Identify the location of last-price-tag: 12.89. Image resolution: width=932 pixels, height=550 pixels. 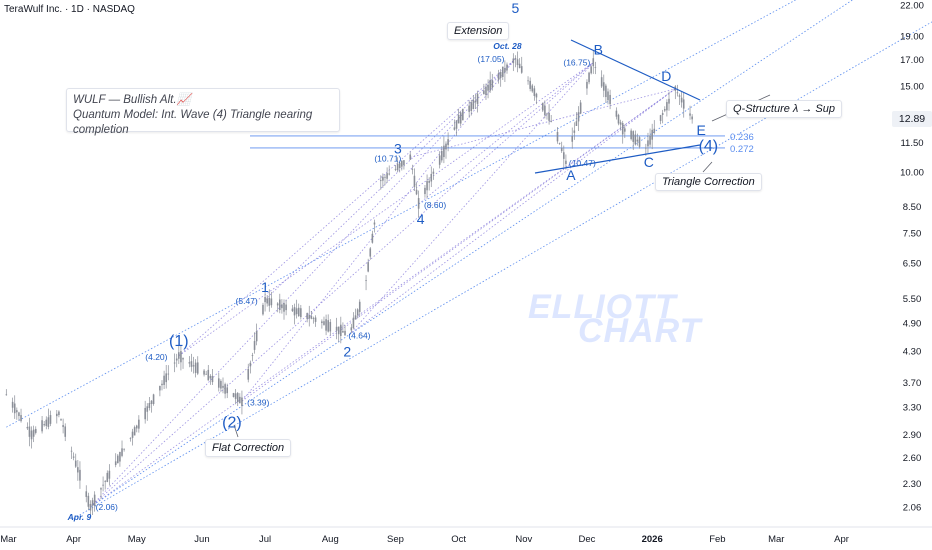
(912, 119).